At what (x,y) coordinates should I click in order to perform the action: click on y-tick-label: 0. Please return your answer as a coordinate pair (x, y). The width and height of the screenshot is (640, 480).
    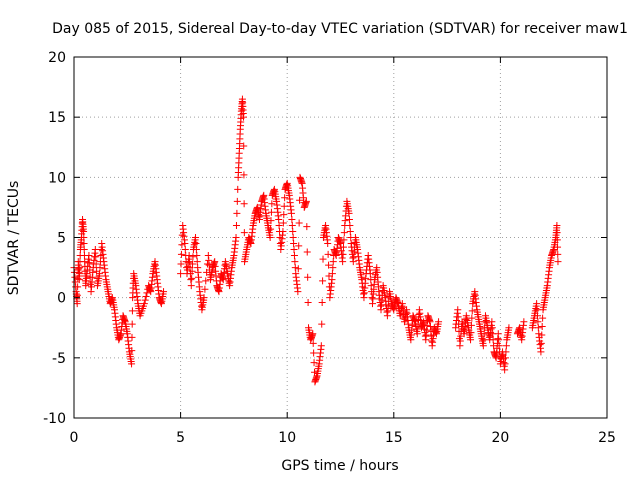
    Looking at the image, I should click on (61, 299).